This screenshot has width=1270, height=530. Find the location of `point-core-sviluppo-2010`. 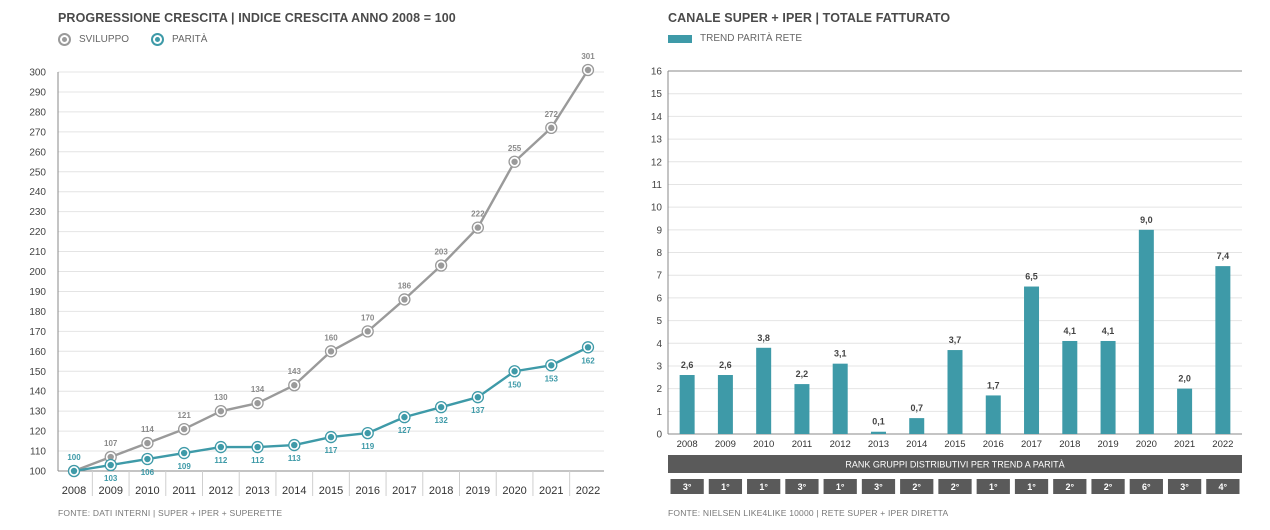

point-core-sviluppo-2010 is located at coordinates (147, 443).